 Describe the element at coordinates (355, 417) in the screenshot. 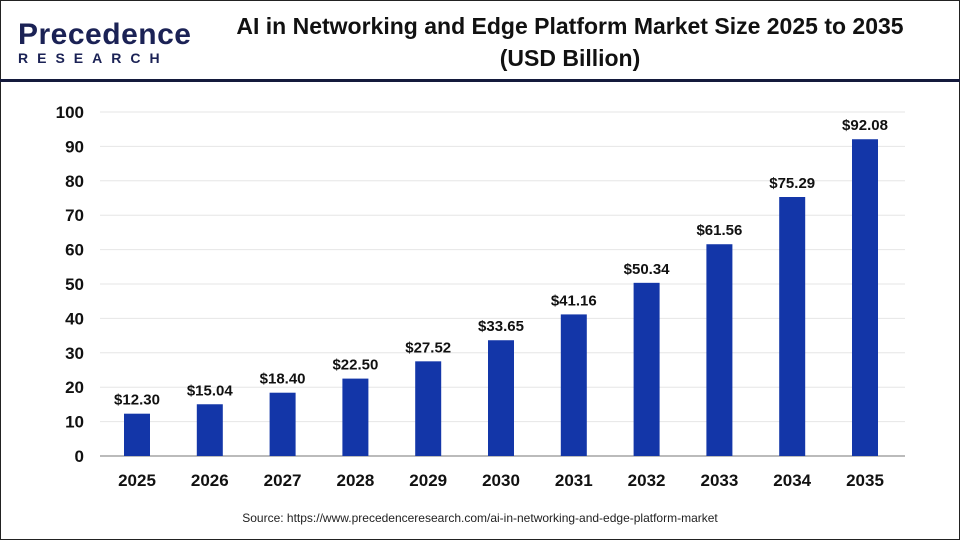

I see `bar-2028` at that location.